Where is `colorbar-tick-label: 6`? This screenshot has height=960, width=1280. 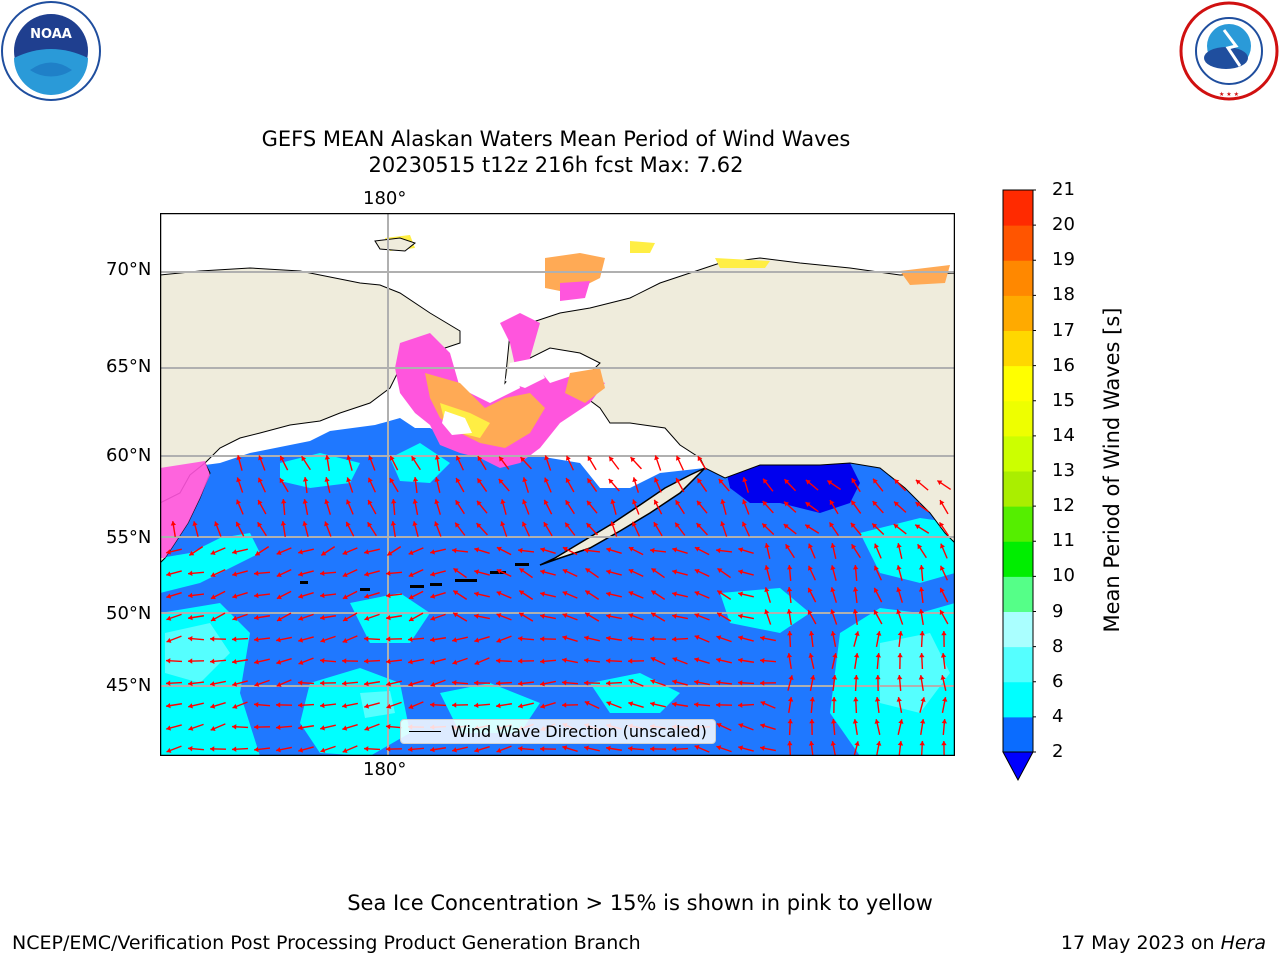
colorbar-tick-label: 6 is located at coordinates (1058, 681).